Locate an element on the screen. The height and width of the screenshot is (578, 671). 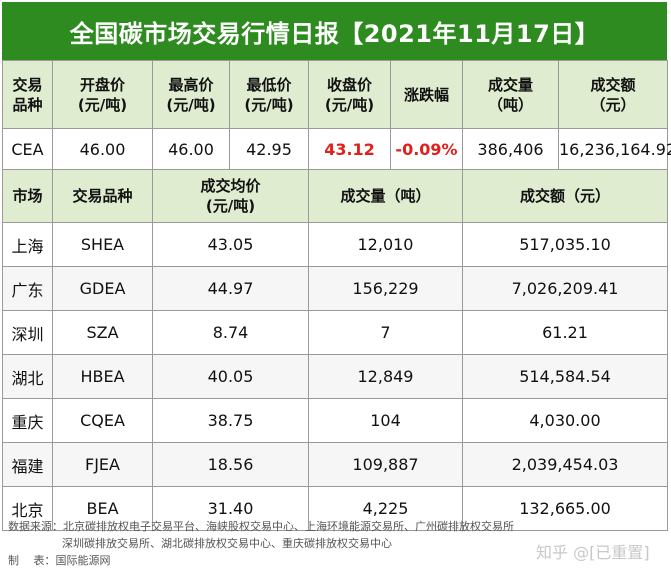
avg-price-cell: 38.75 is located at coordinates (230, 420).